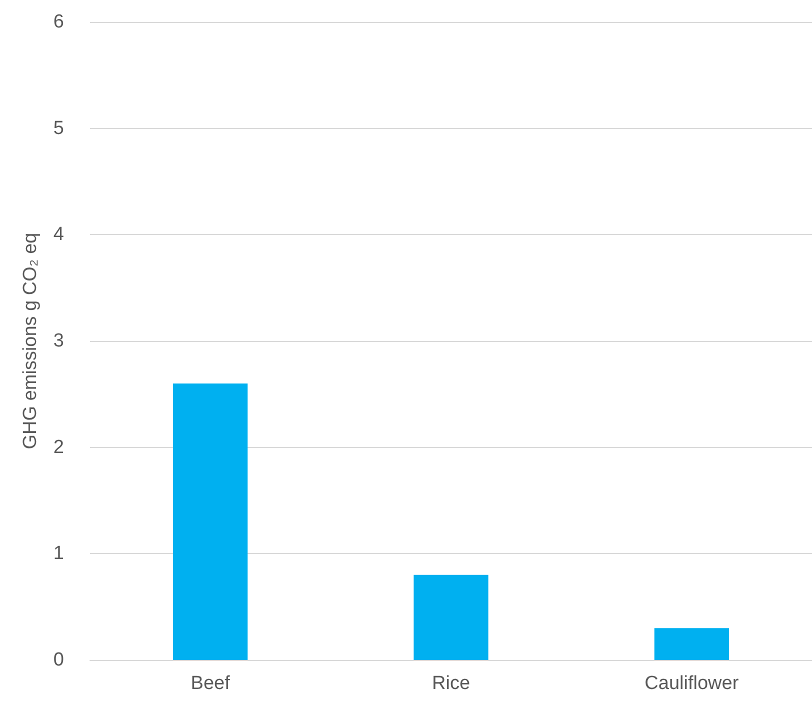 The height and width of the screenshot is (710, 812). What do you see at coordinates (58, 235) in the screenshot?
I see `y-tick-label: 4` at bounding box center [58, 235].